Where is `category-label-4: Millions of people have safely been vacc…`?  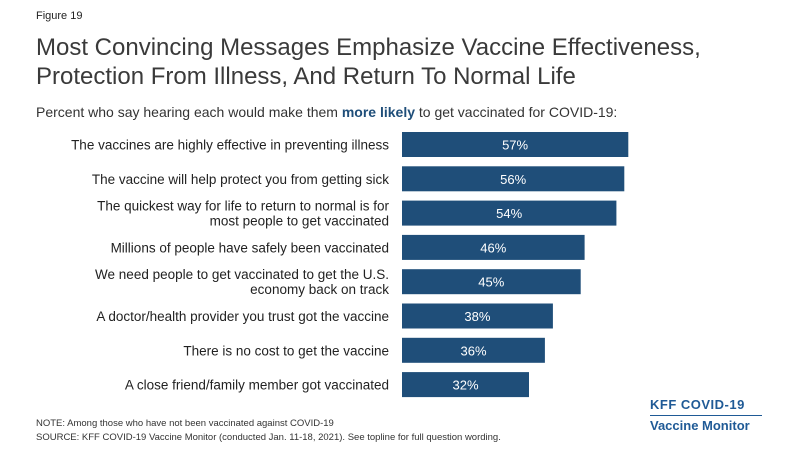
category-label-4: Millions of people have safely been vacc… is located at coordinates (250, 247).